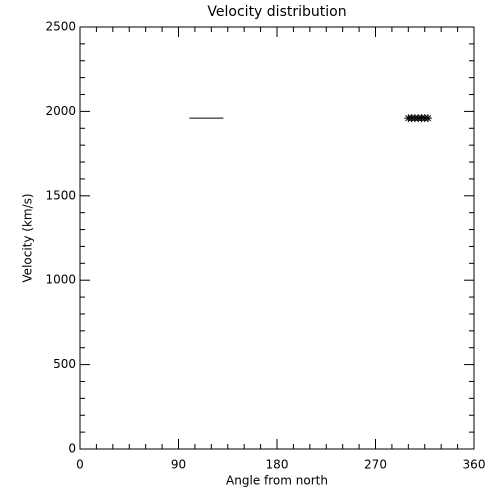 This screenshot has width=500, height=500. I want to click on x-tick-label: 180, so click(277, 465).